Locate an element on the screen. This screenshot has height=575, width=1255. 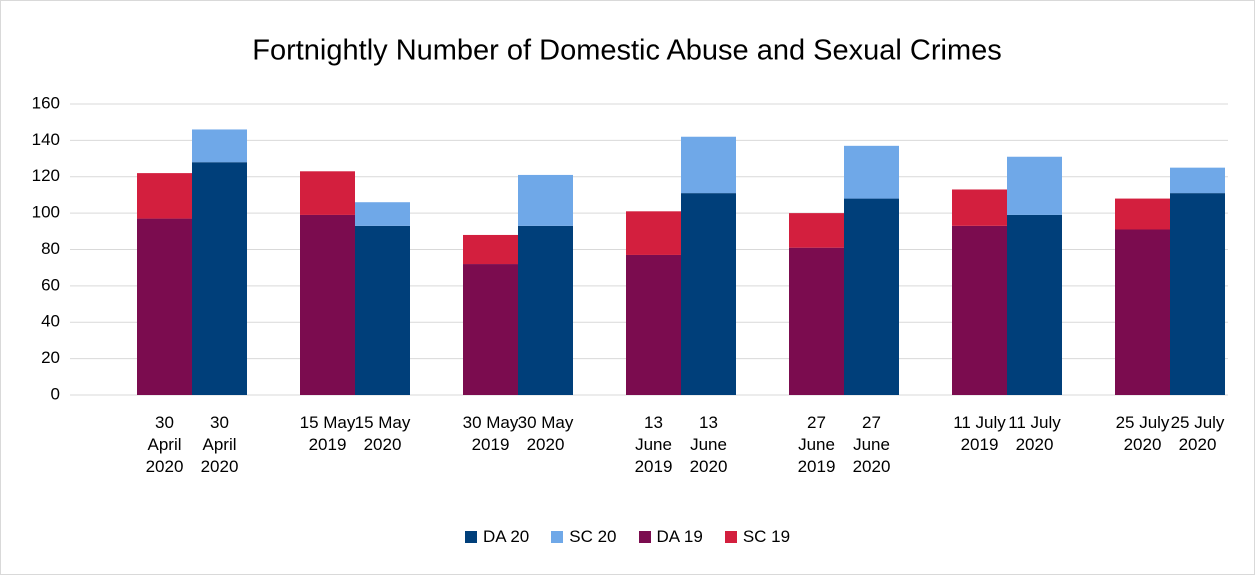
legend-item: DA 20 is located at coordinates (497, 537).